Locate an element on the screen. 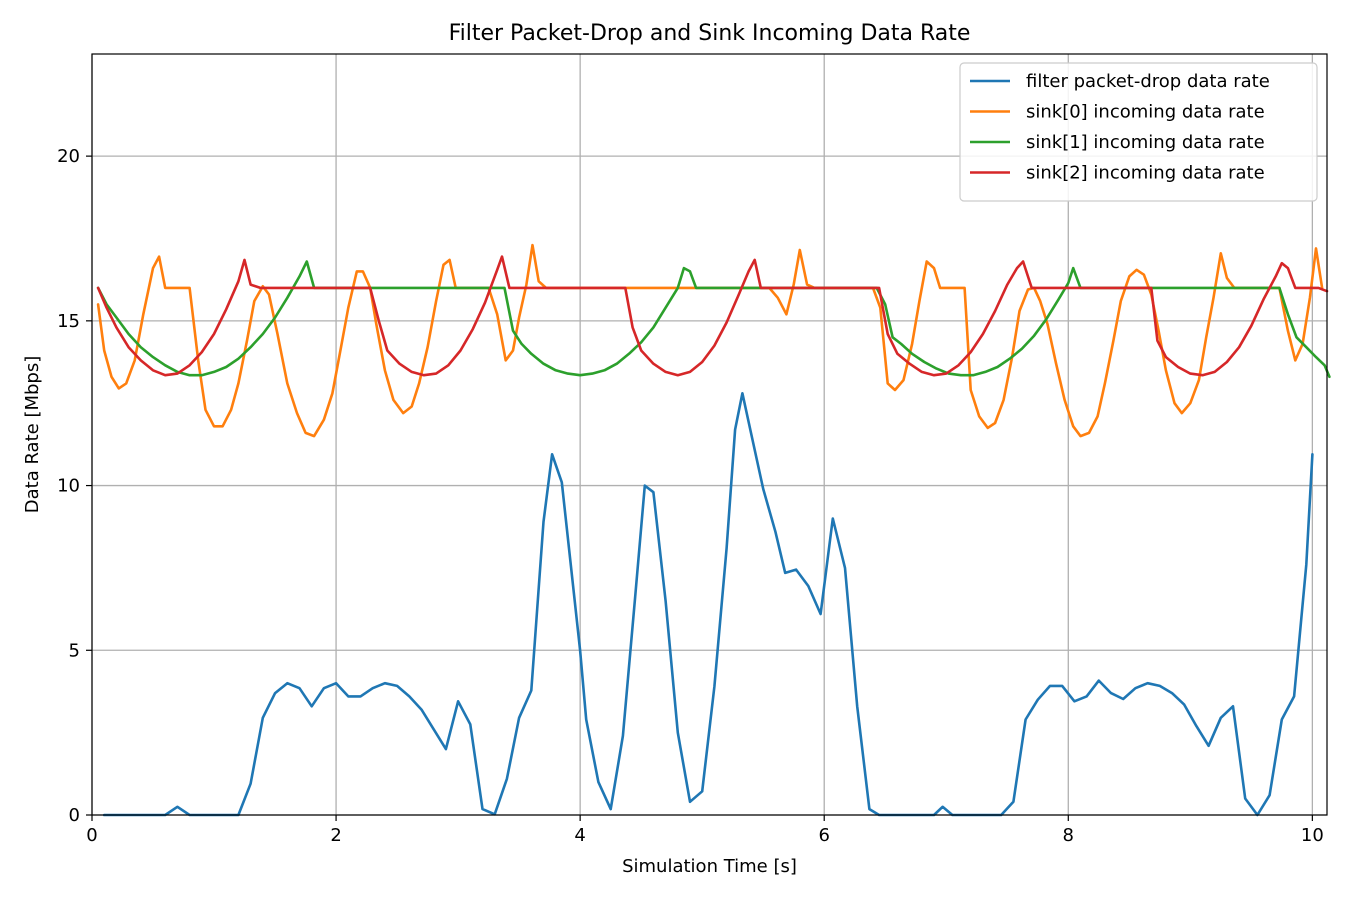 This screenshot has height=900, width=1350. series-line-sink-2-incoming-data-rate is located at coordinates (712, 316).